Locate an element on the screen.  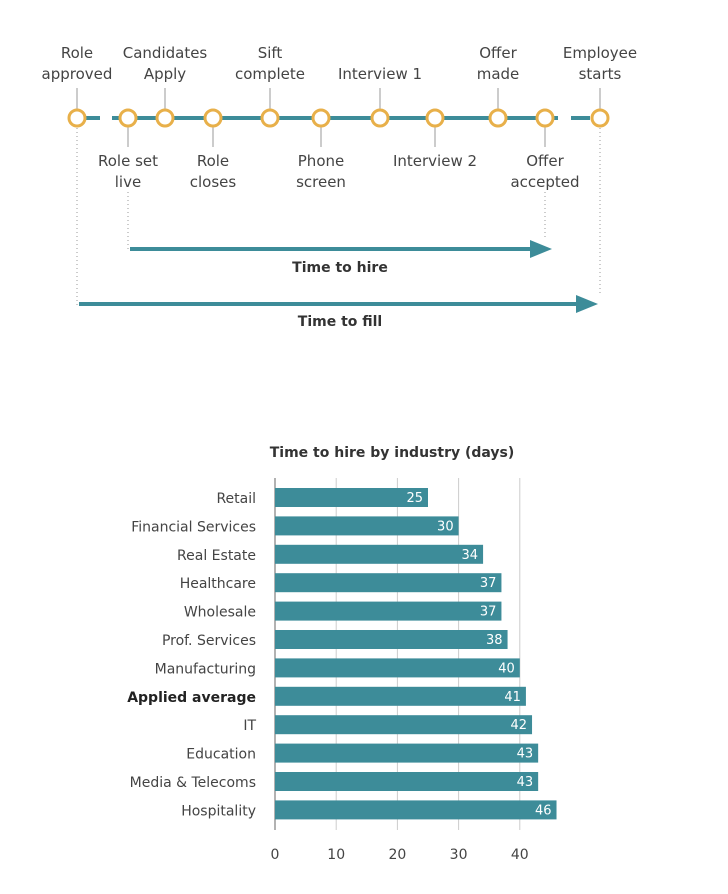
x-tick-label: 30 is located at coordinates (459, 855).